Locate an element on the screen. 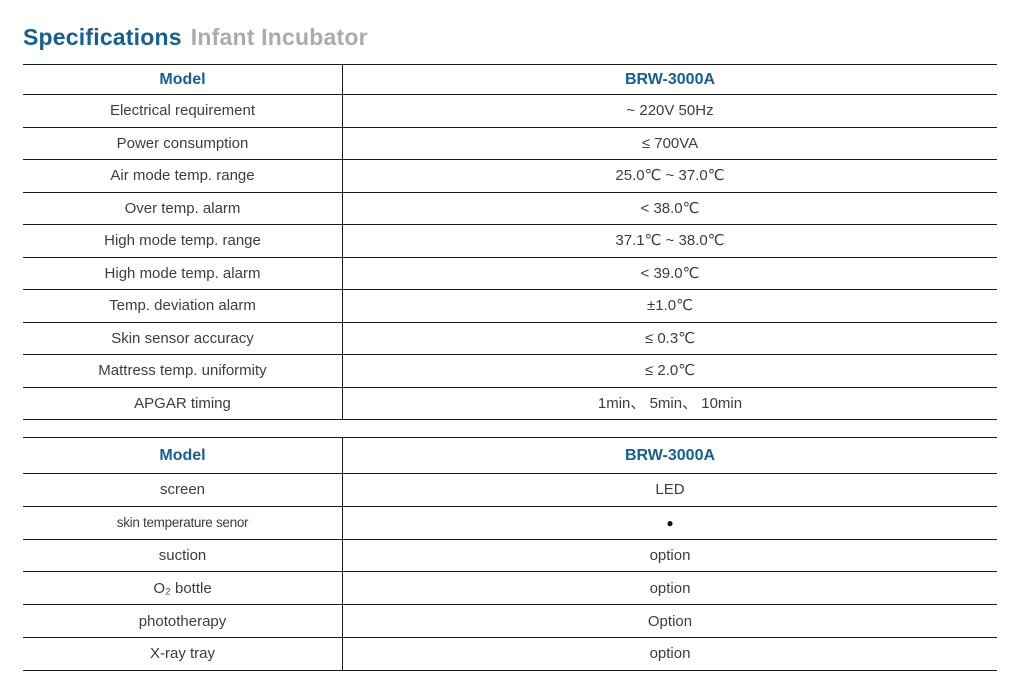  page-header: Specifications Infant Incubator is located at coordinates (195, 37).